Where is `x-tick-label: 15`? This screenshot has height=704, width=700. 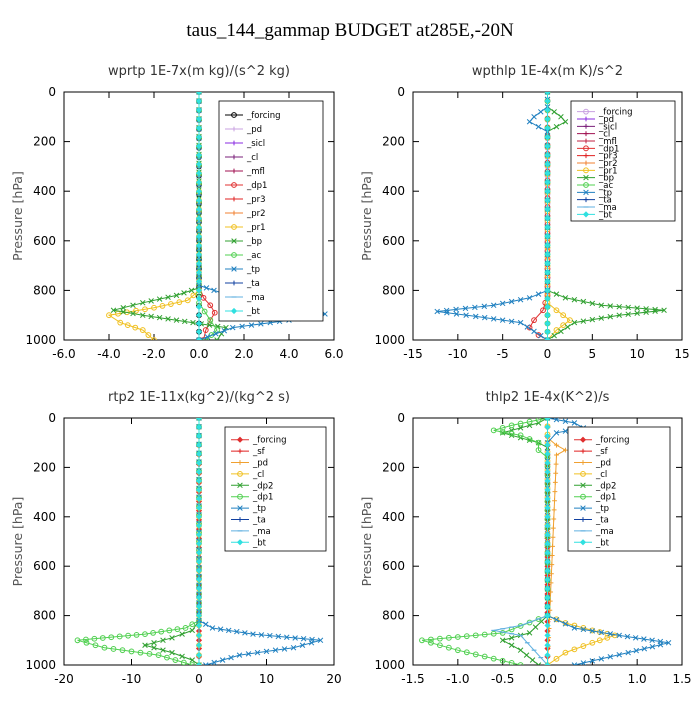
x-tick-label: 15 is located at coordinates (681, 354).